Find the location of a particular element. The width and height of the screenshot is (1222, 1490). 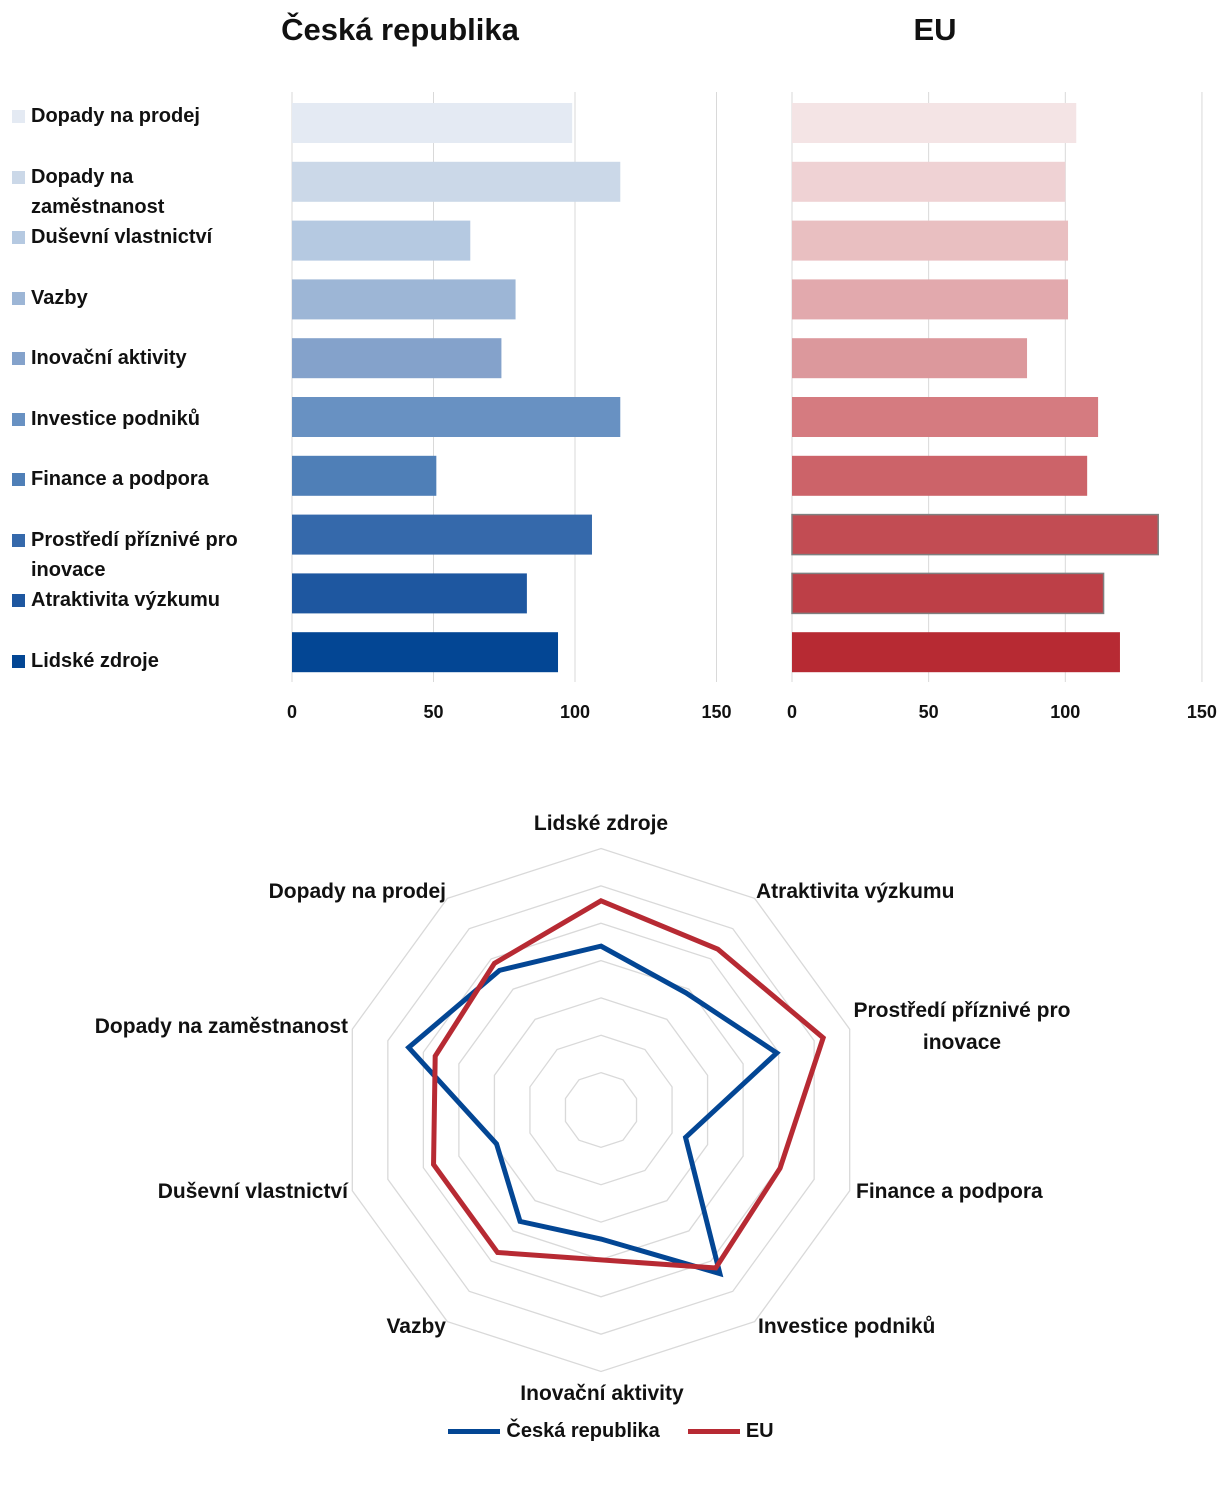

legend-item: Lidské zdroje is located at coordinates (137, 661).